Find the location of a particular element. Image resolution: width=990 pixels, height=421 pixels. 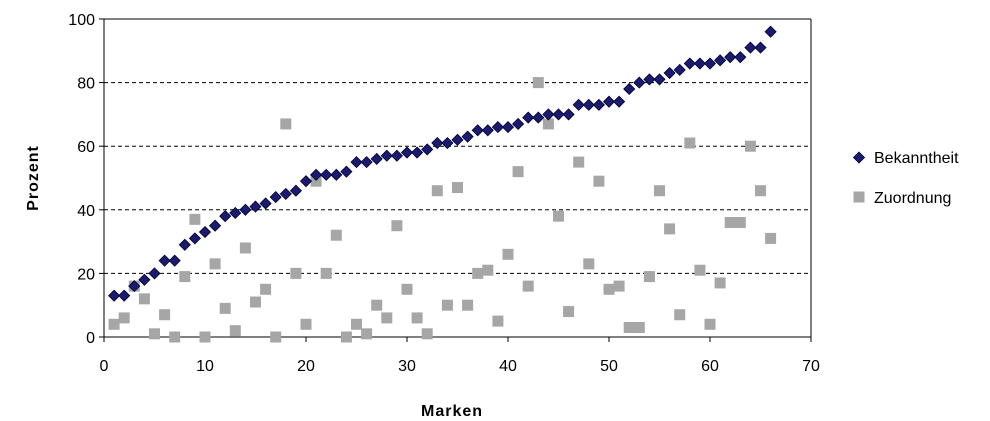

legend-item-zuordnung: Zuordnung is located at coordinates (902, 198).